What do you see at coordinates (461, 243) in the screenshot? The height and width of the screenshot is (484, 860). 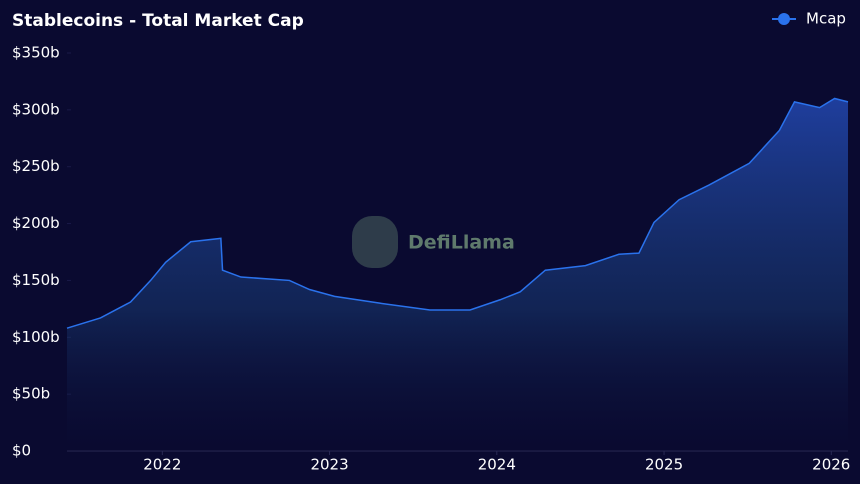 I see `watermark: DefiLlama` at bounding box center [461, 243].